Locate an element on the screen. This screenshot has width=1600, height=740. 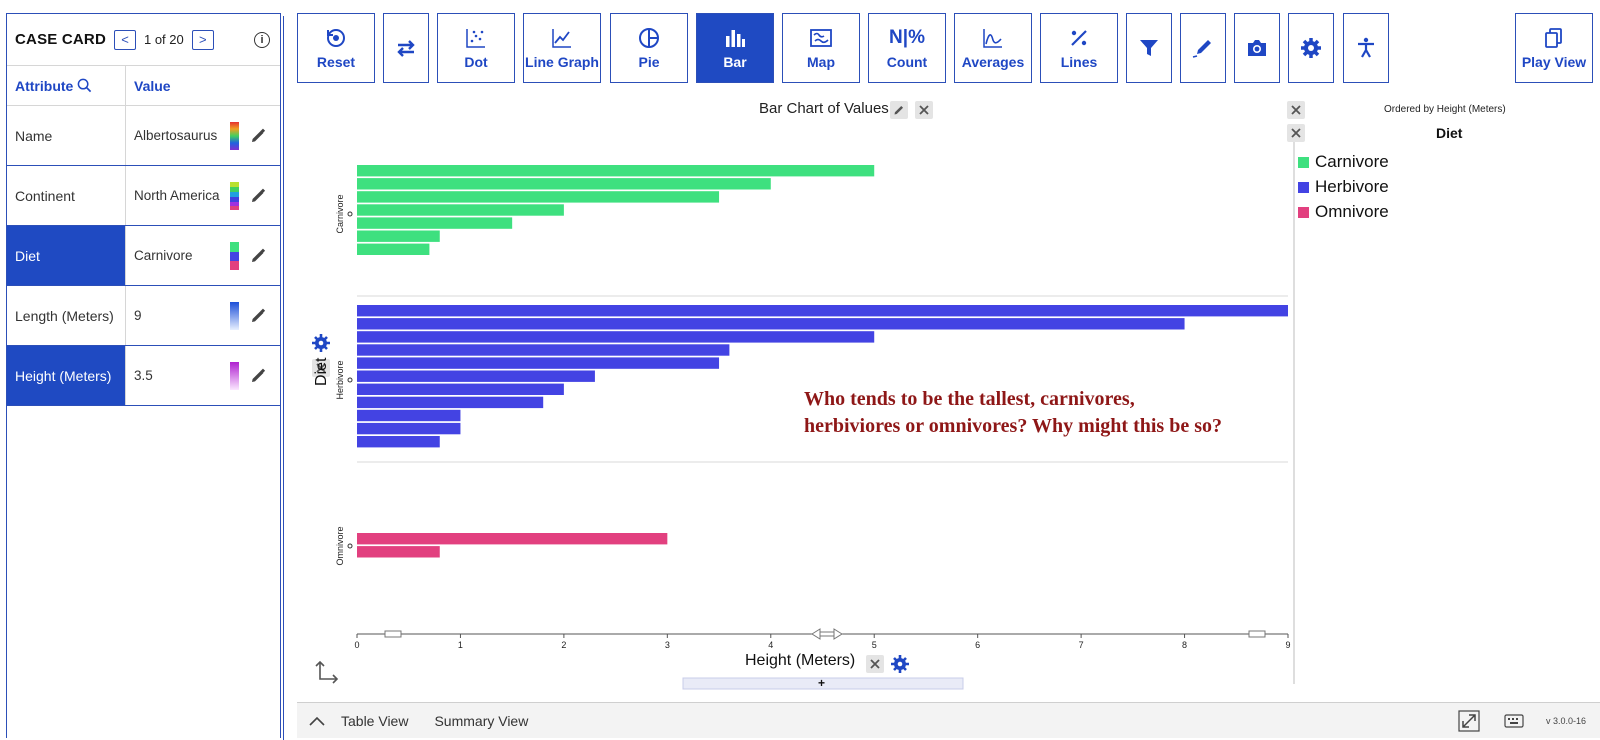
attribute-value: 9 is located at coordinates (203, 315).